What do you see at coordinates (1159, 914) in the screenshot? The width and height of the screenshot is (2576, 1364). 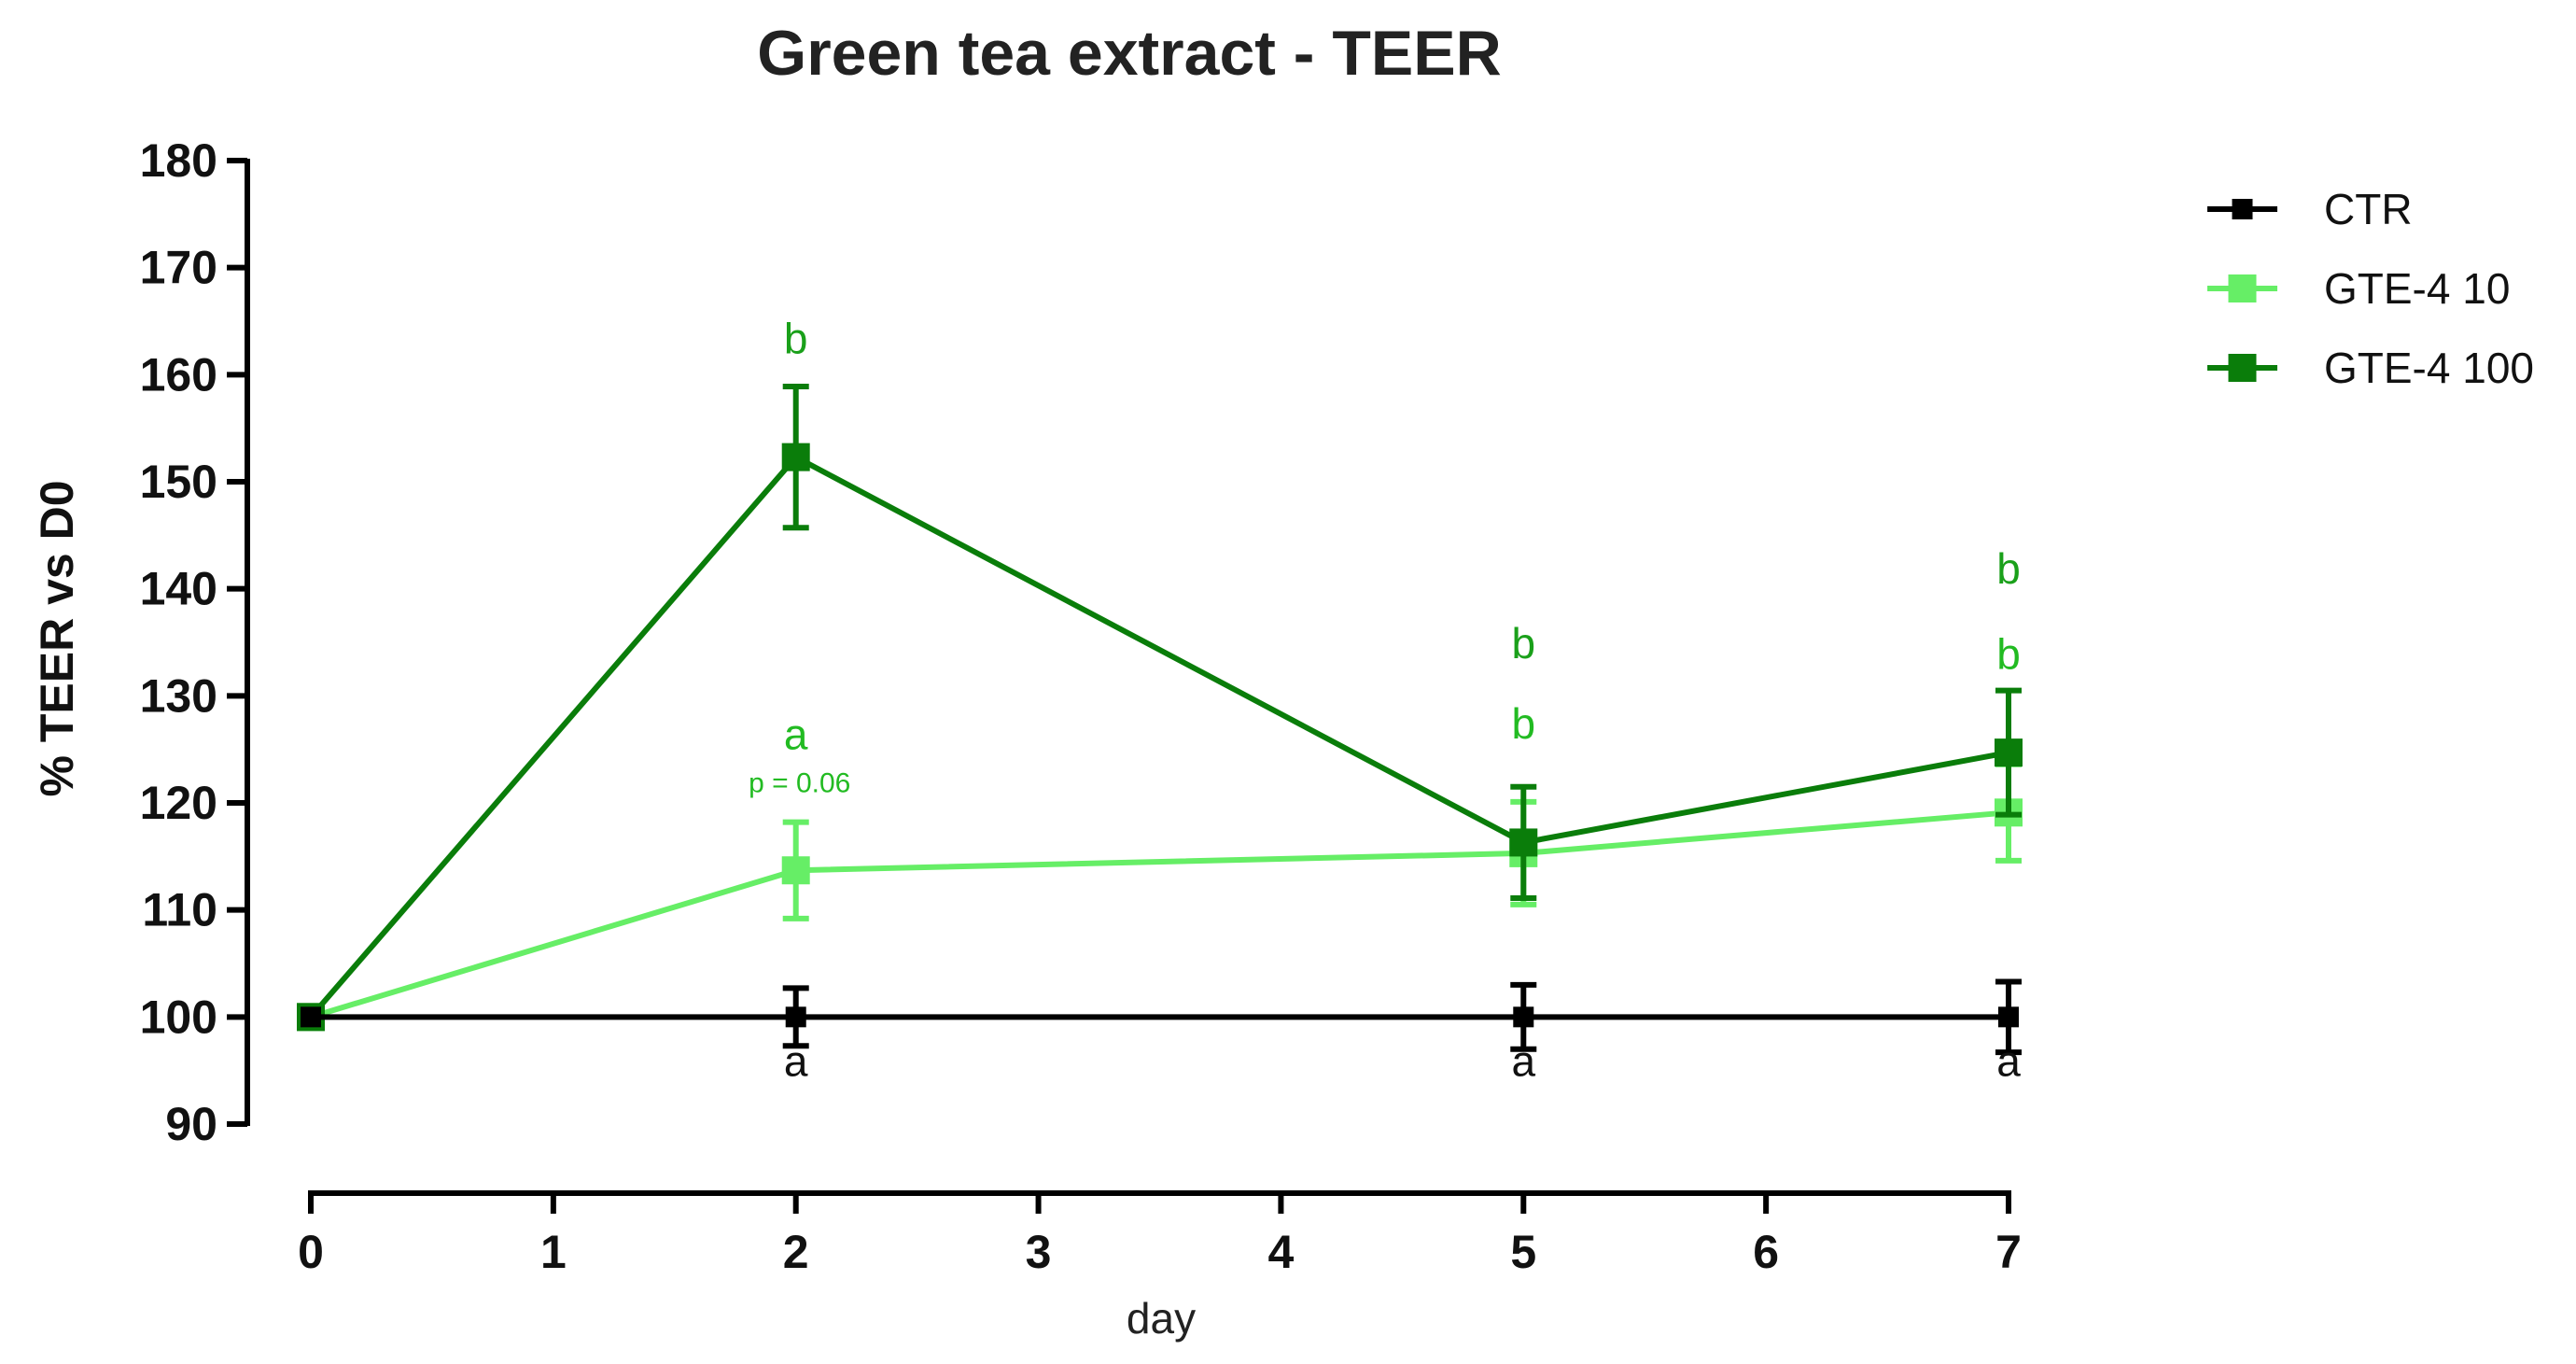 I see `series-line` at bounding box center [1159, 914].